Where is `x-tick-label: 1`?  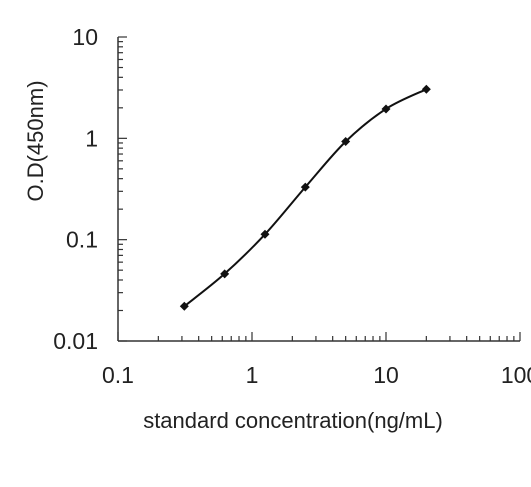
x-tick-label: 1 is located at coordinates (252, 375).